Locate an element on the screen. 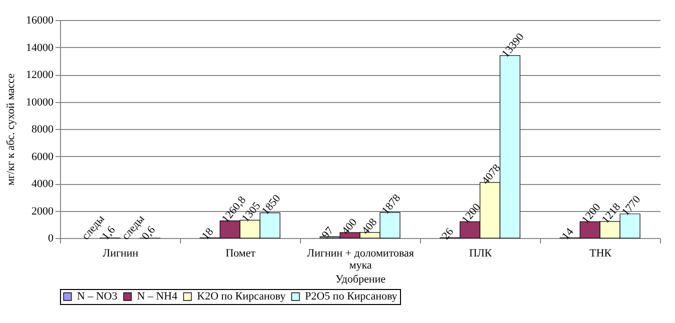  x-tick-label: Лигнин is located at coordinates (120, 254).